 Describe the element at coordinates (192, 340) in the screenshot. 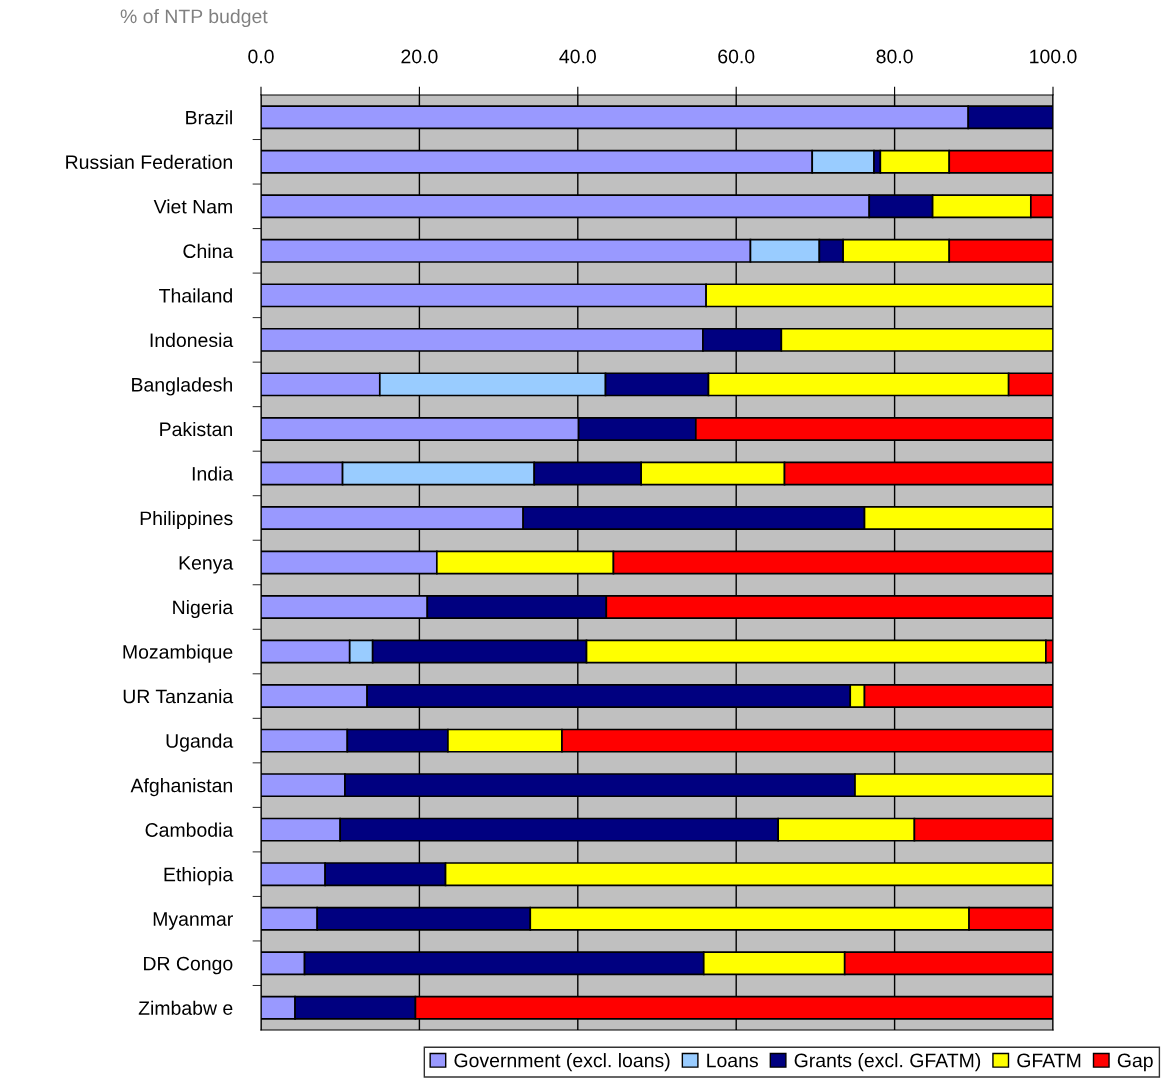

I see `y-tick-label: Indonesia` at that location.